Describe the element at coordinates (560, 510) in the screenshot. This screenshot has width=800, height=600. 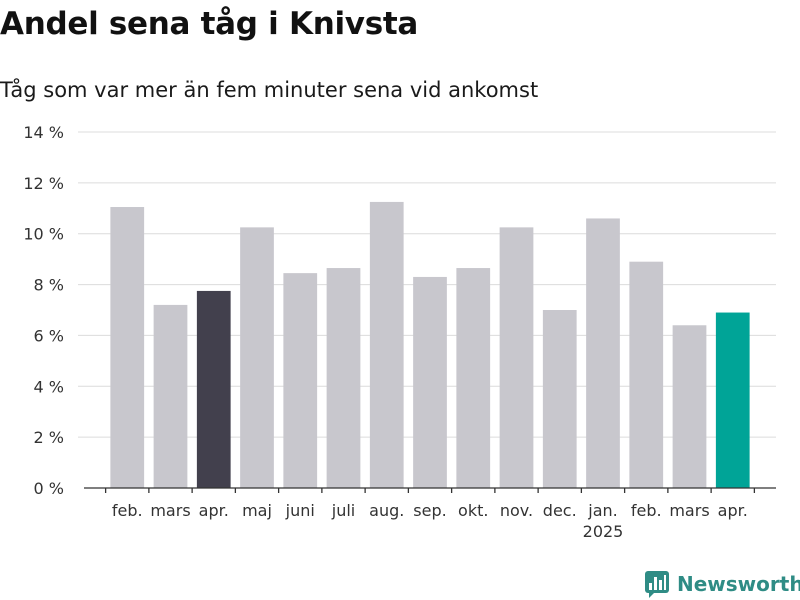
I see `x-tick-label: dec.` at that location.